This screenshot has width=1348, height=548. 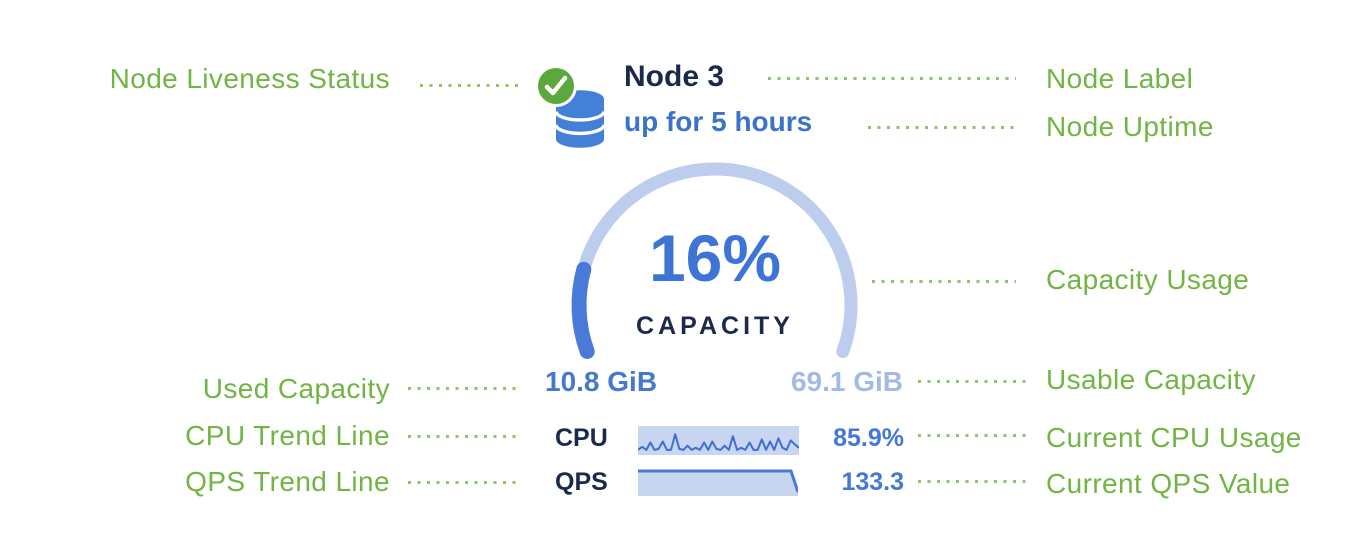 I want to click on node-uptime: up for 5 hours, so click(x=718, y=121).